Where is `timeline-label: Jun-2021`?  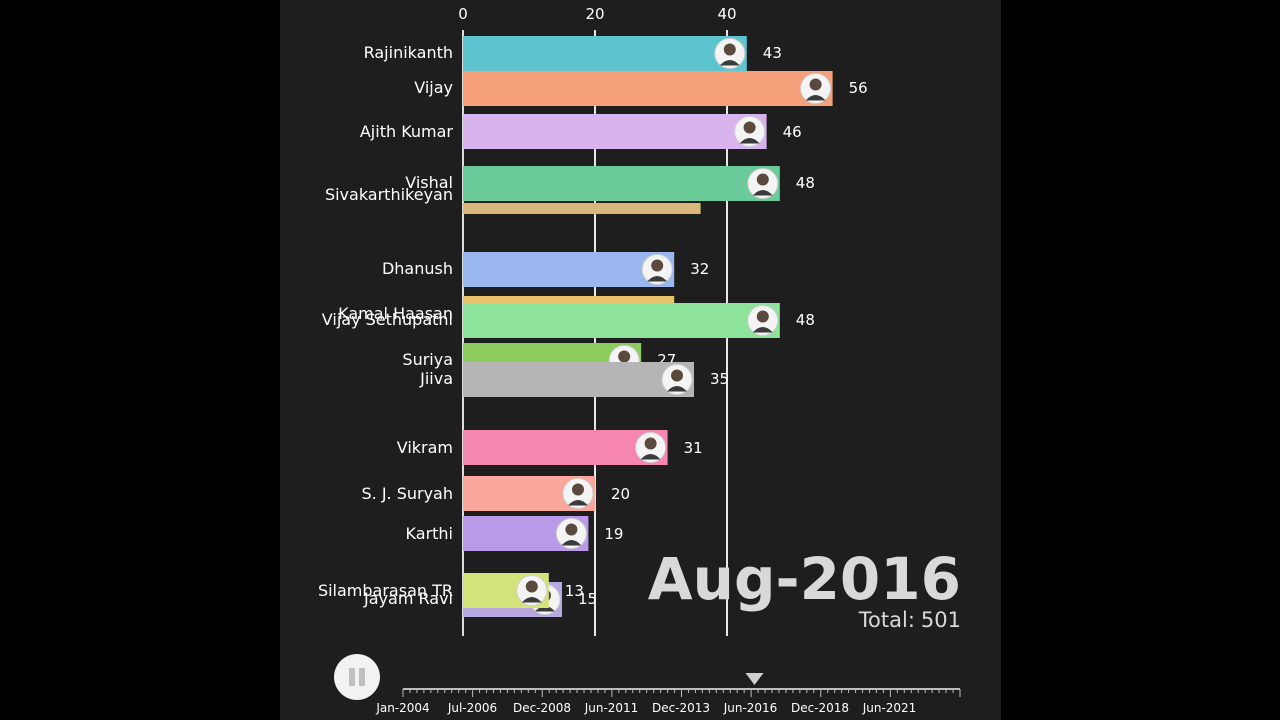 timeline-label: Jun-2021 is located at coordinates (889, 708).